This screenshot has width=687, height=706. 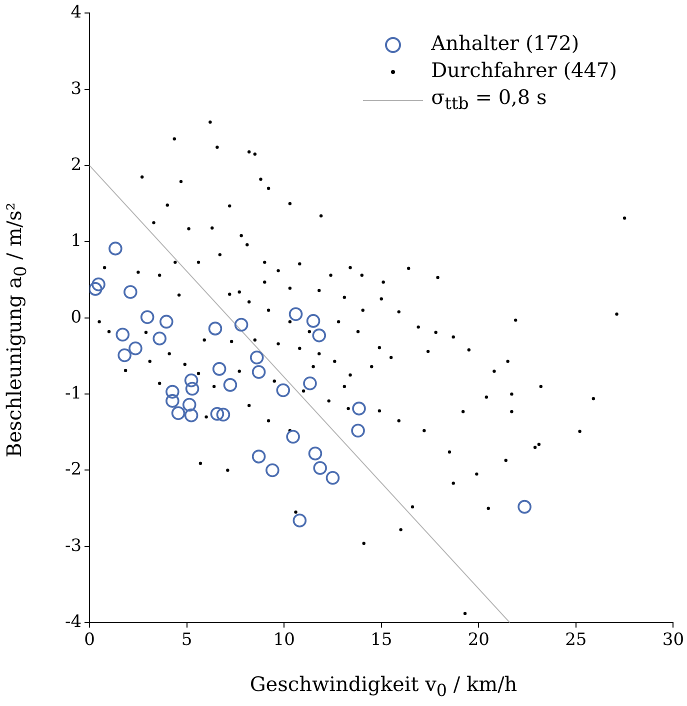 I want to click on x-tick-label: 0, so click(x=89, y=640).